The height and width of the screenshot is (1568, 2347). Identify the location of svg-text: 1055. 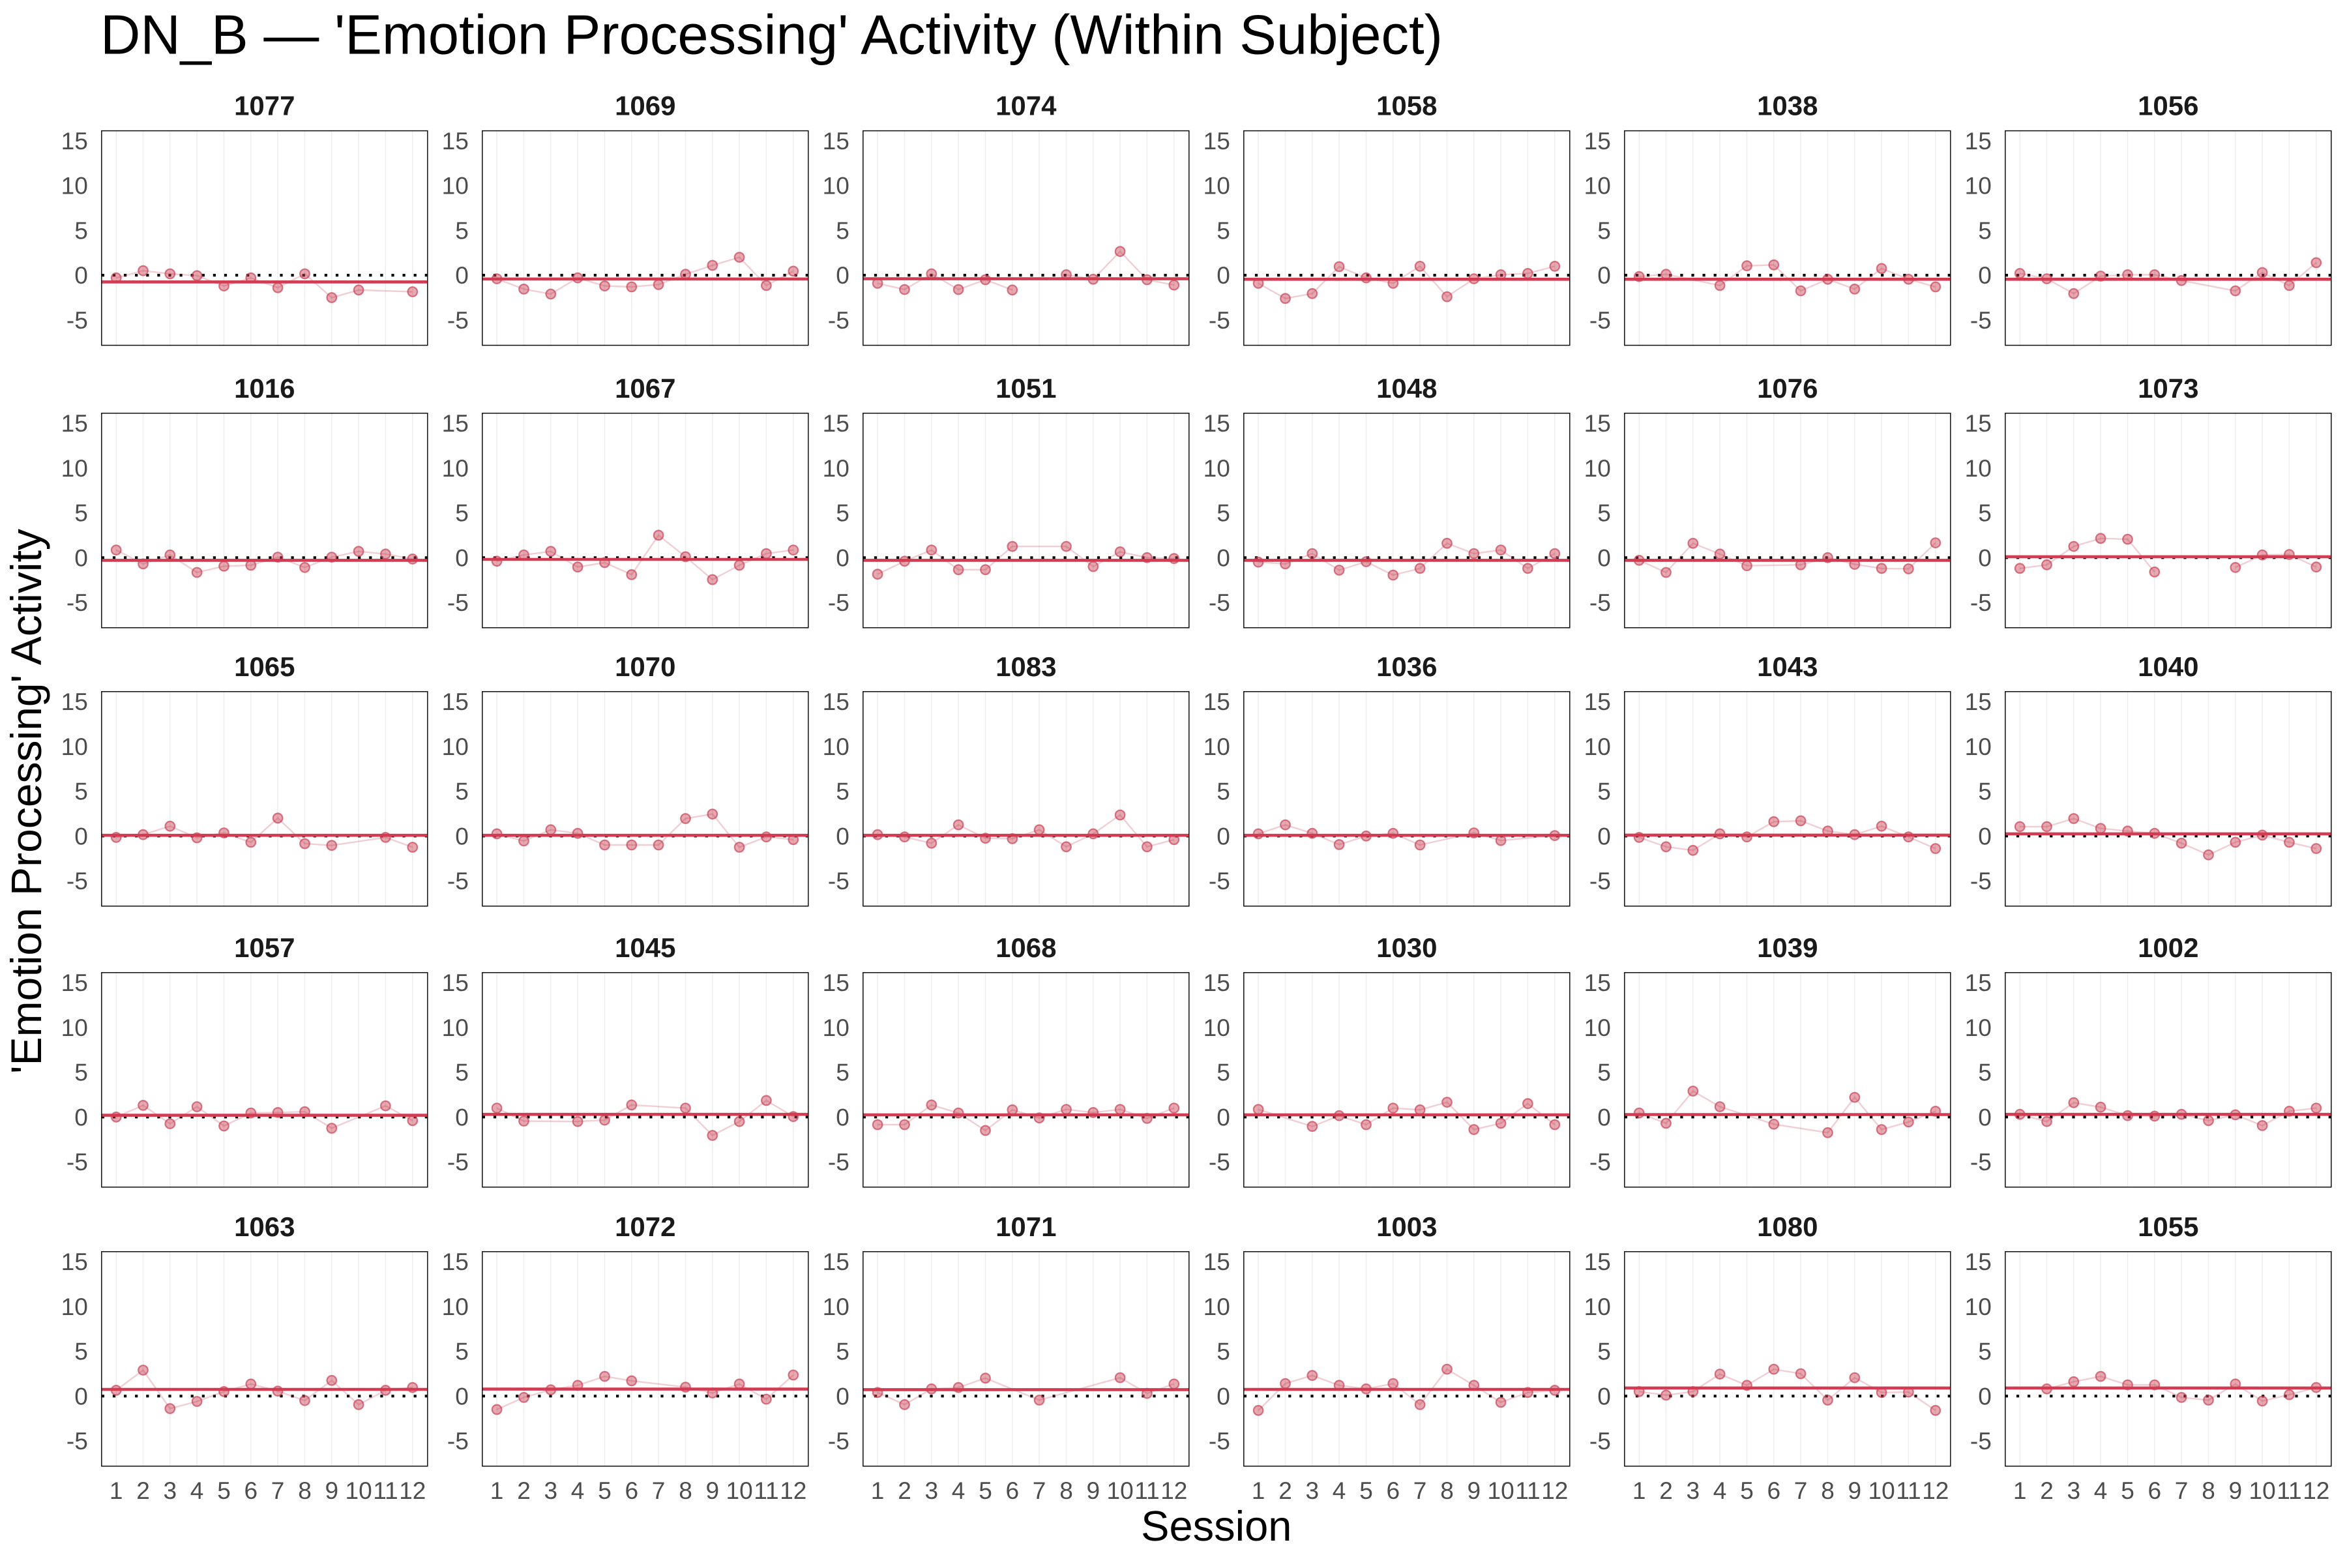
(2168, 1226).